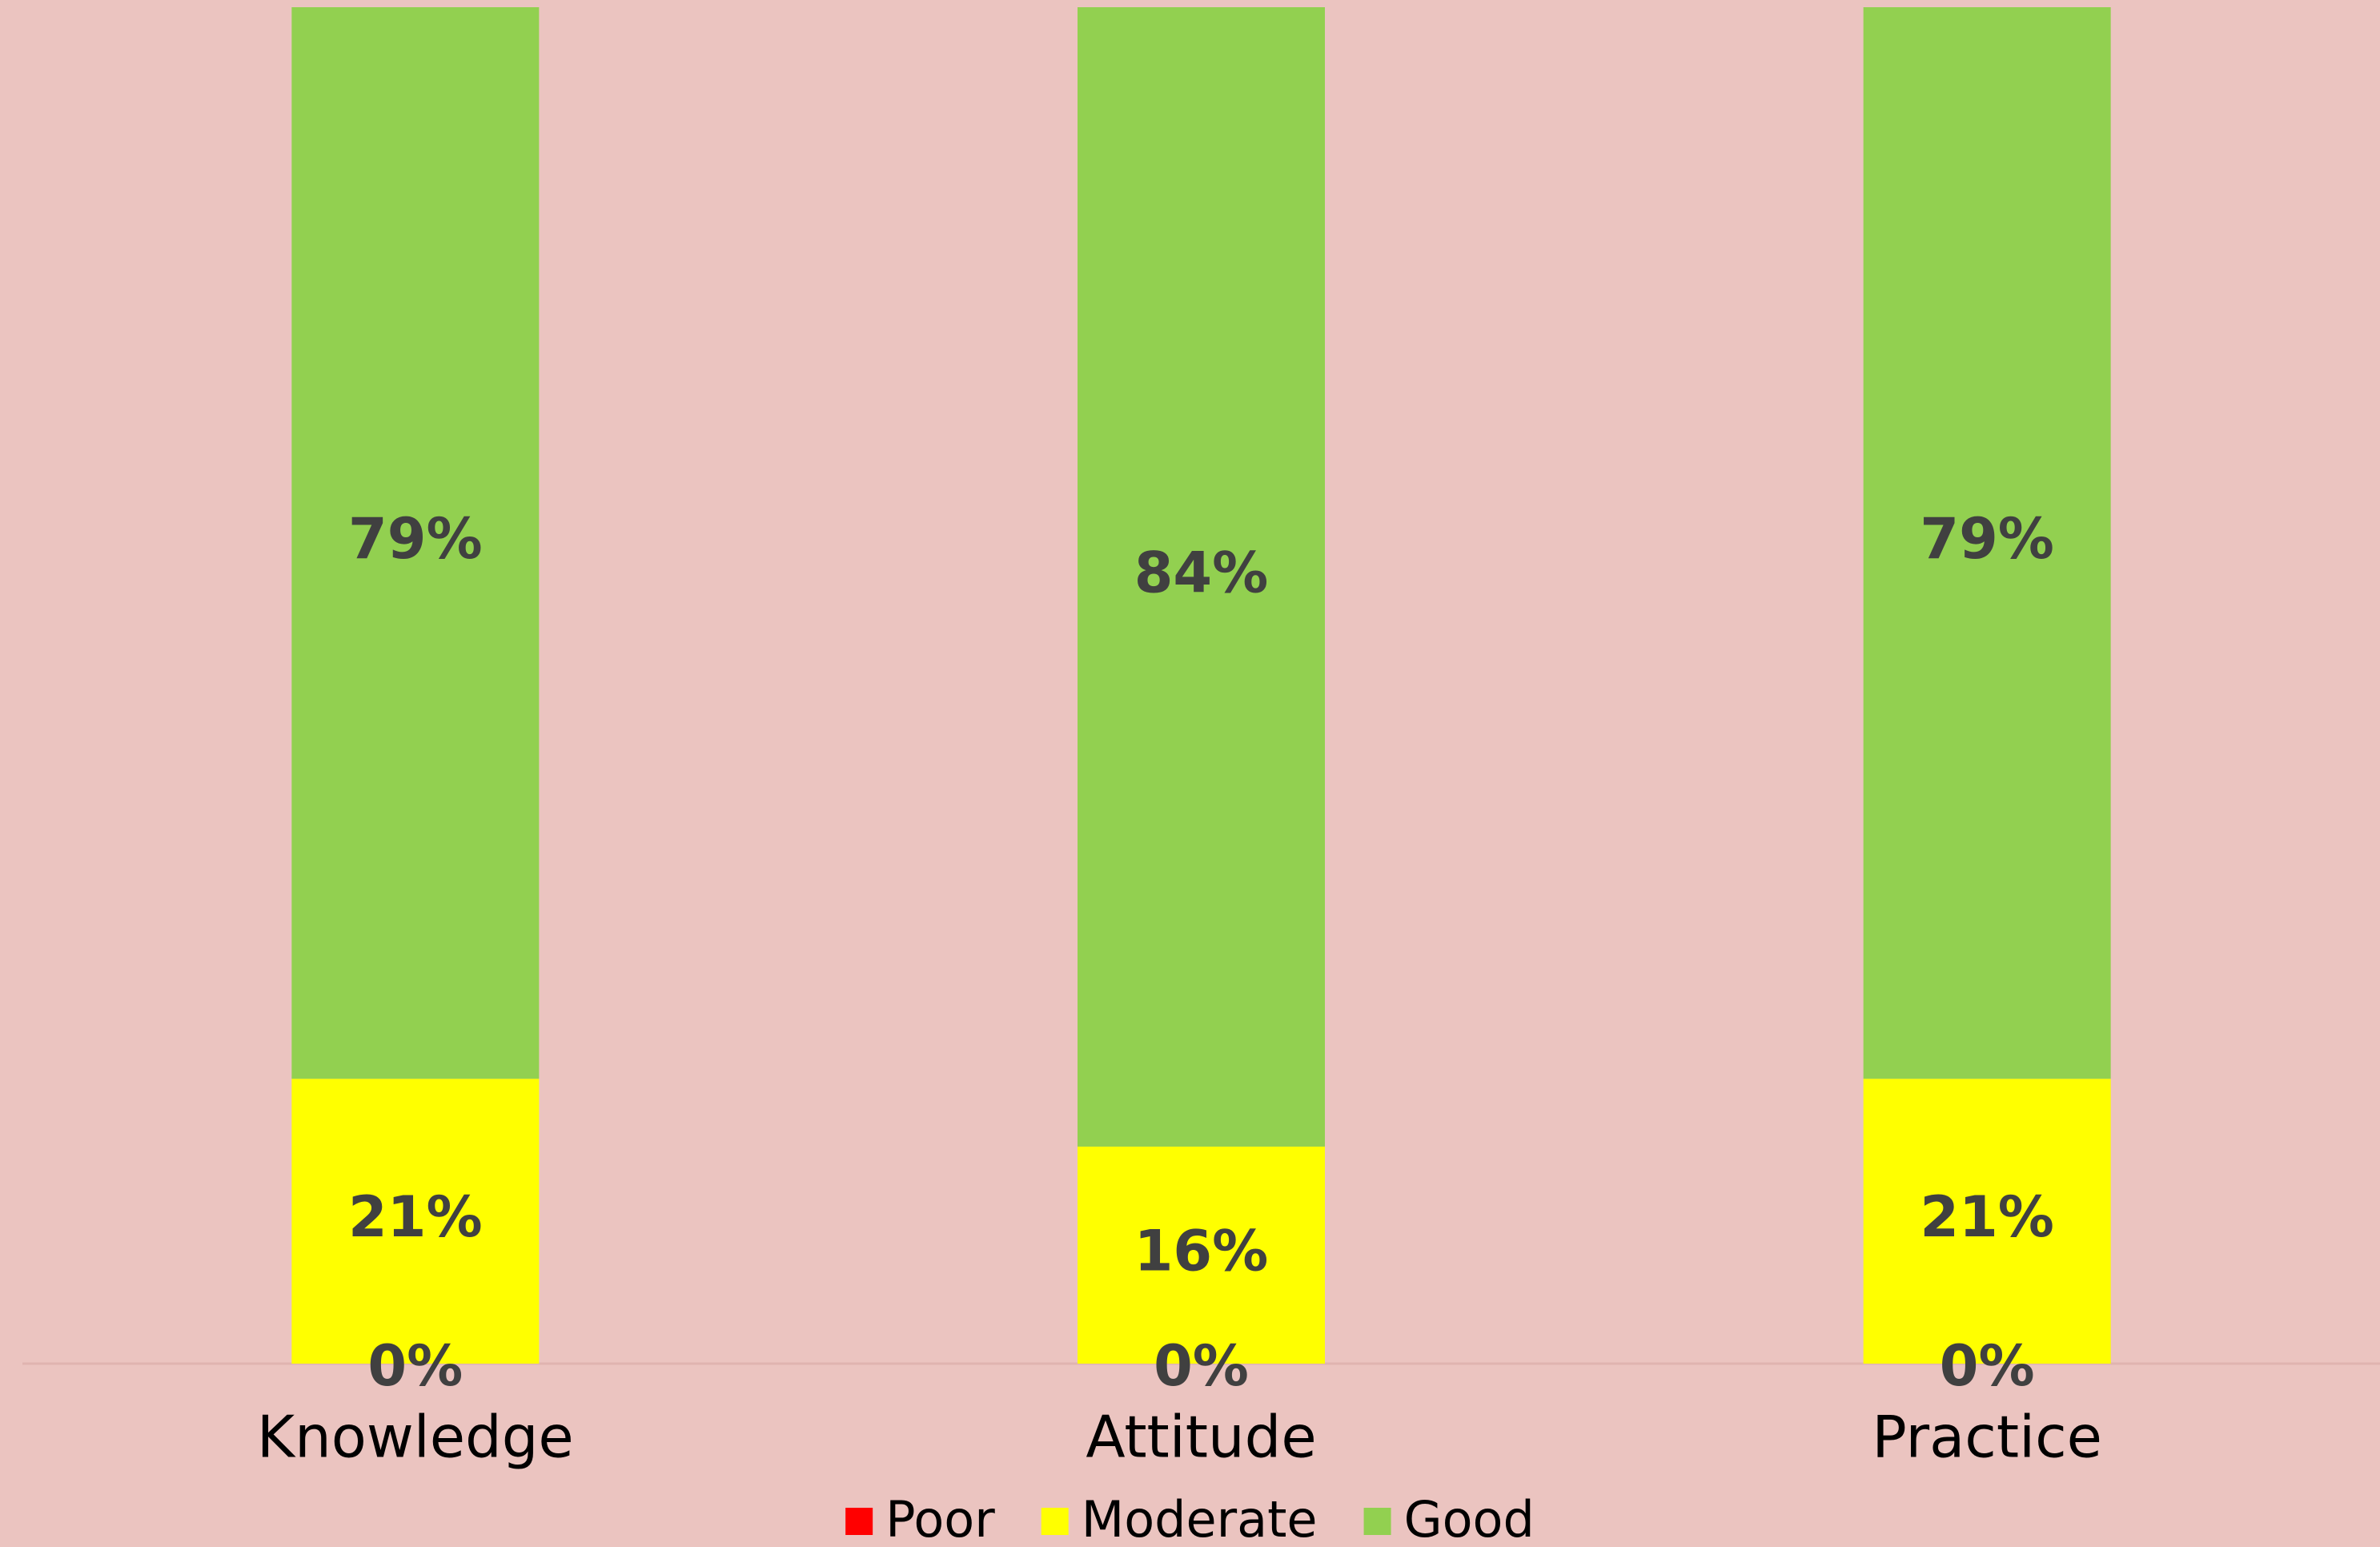  What do you see at coordinates (1201, 573) in the screenshot?
I see `data-label: 84%` at bounding box center [1201, 573].